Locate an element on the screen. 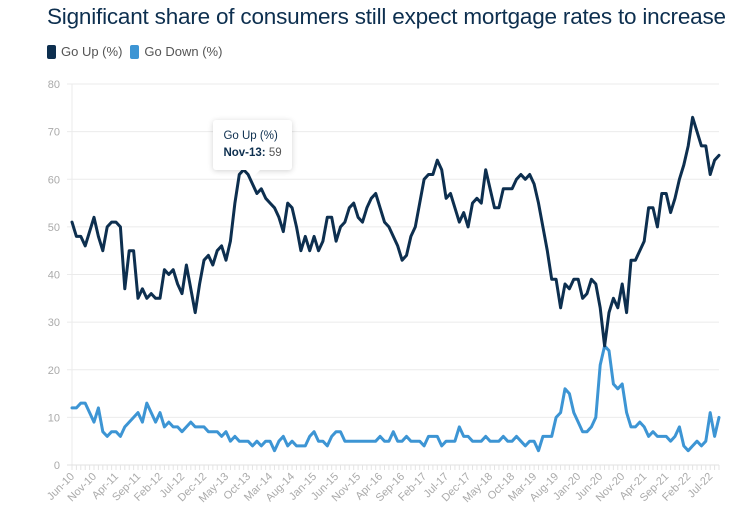 The height and width of the screenshot is (526, 749). y-tick-label: 20 is located at coordinates (54, 371).